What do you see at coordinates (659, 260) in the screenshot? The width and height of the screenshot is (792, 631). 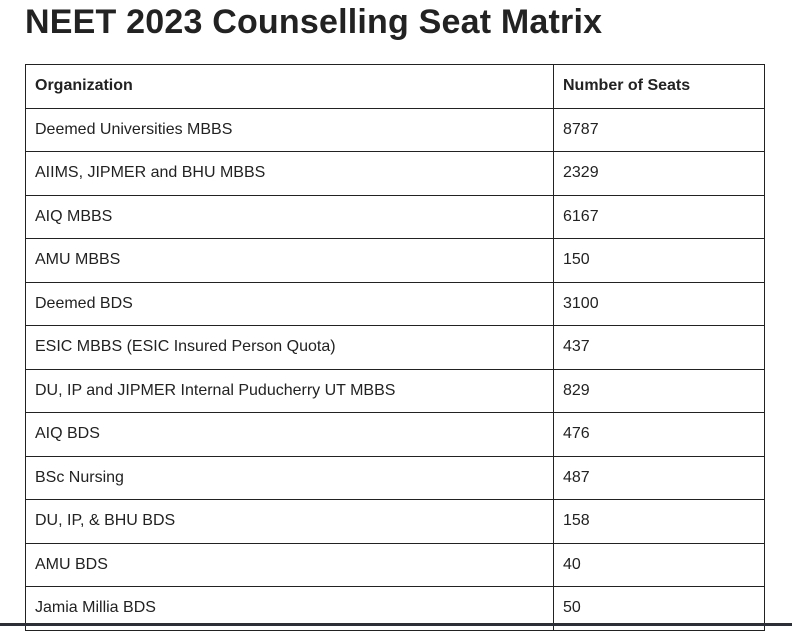 I see `seats-cell: 150` at bounding box center [659, 260].